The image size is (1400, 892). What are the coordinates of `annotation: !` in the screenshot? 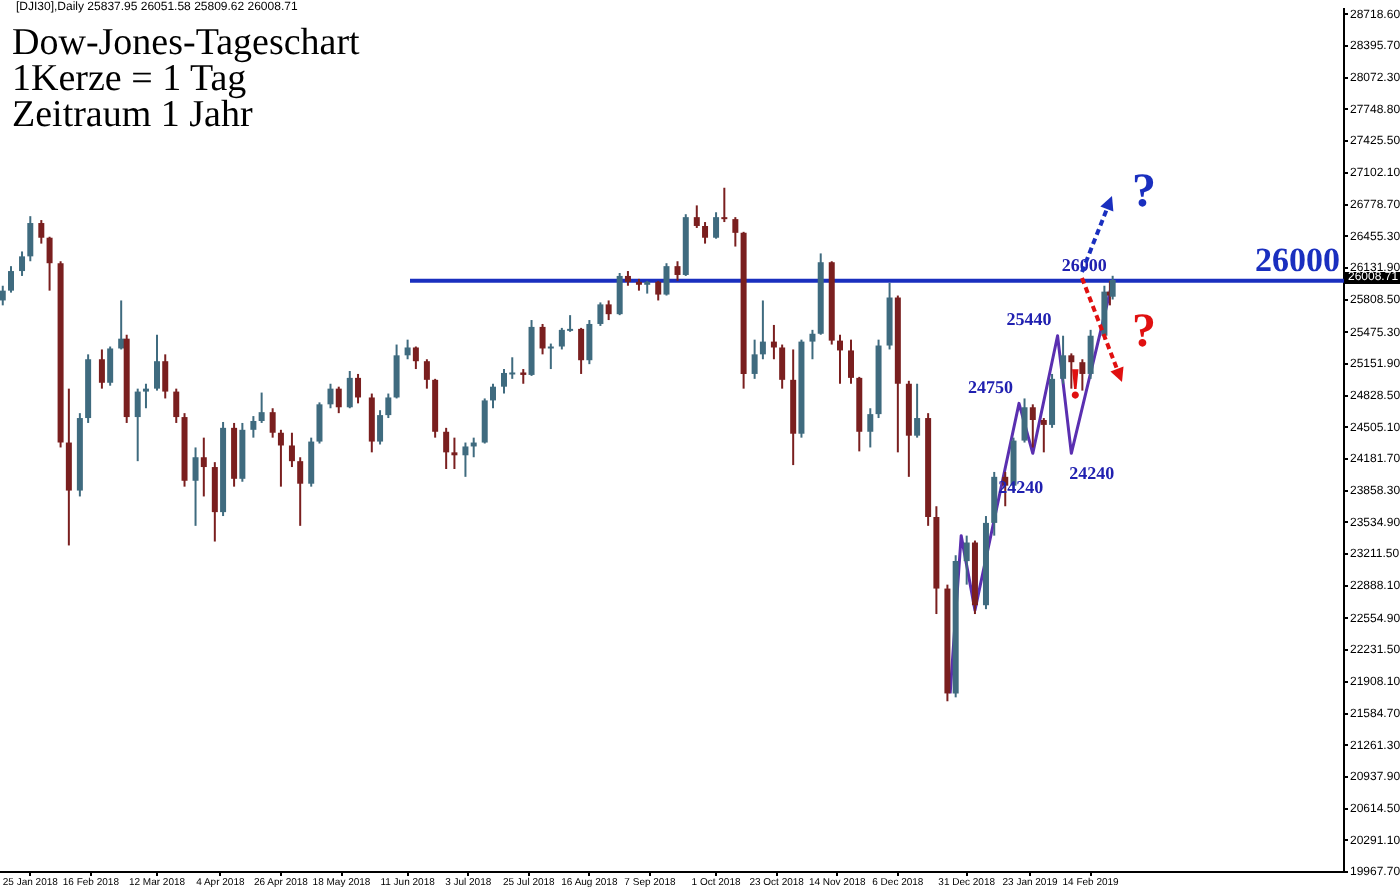 It's located at (1075, 383).